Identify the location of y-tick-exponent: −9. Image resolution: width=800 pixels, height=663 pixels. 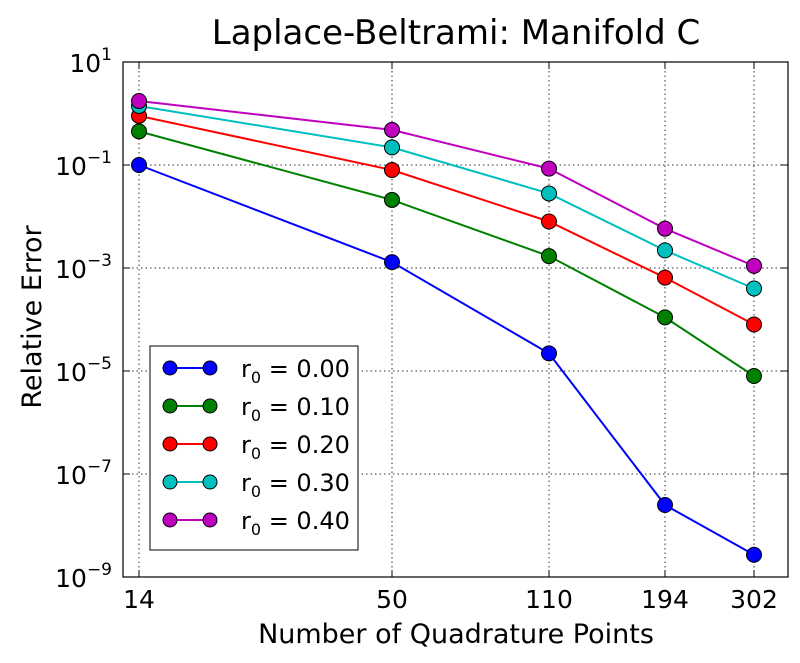
(99, 570).